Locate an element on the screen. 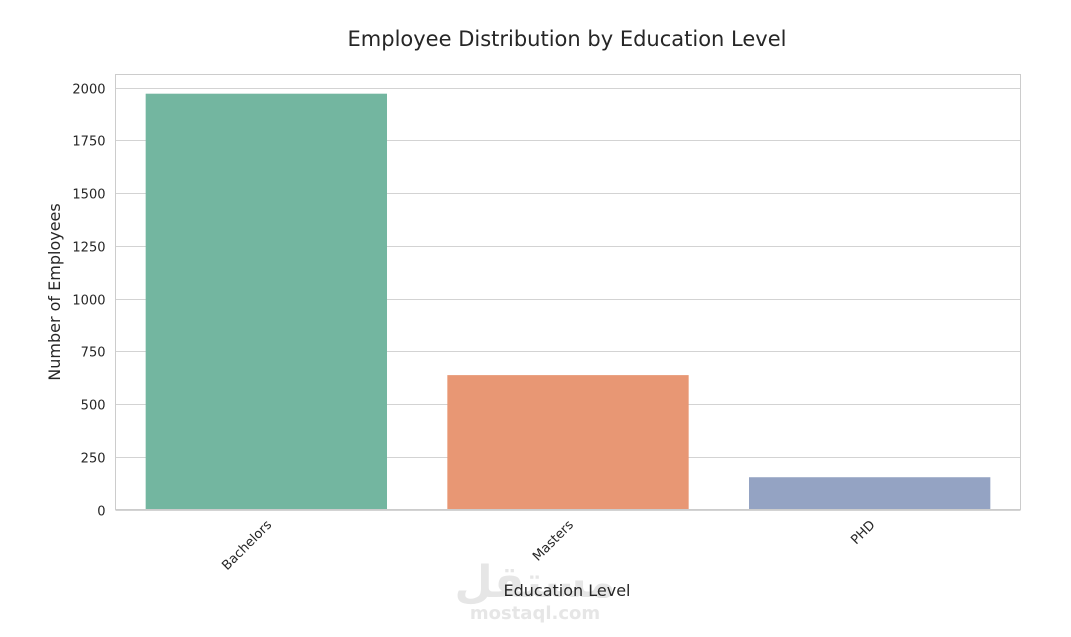 Image resolution: width=1071 pixels, height=637 pixels. y-tick-label: 750 is located at coordinates (93, 353).